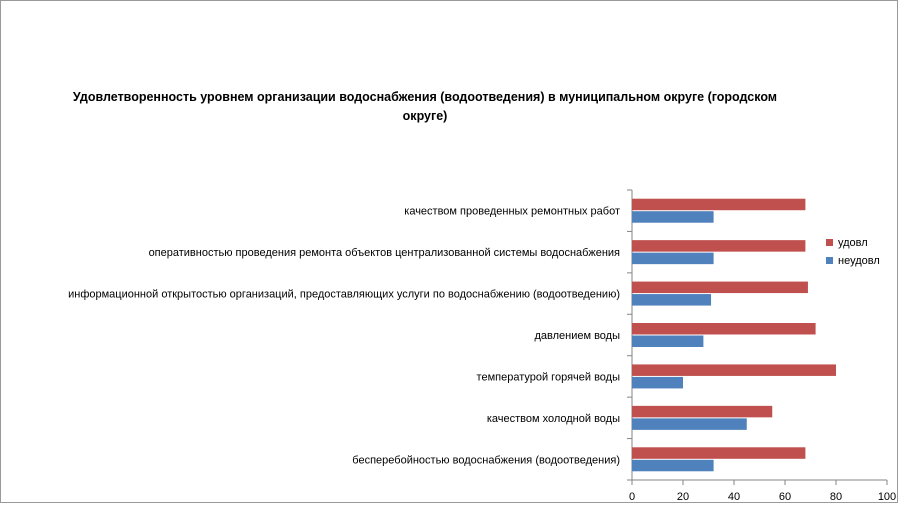  What do you see at coordinates (683, 497) in the screenshot?
I see `x-tick-label: 20` at bounding box center [683, 497].